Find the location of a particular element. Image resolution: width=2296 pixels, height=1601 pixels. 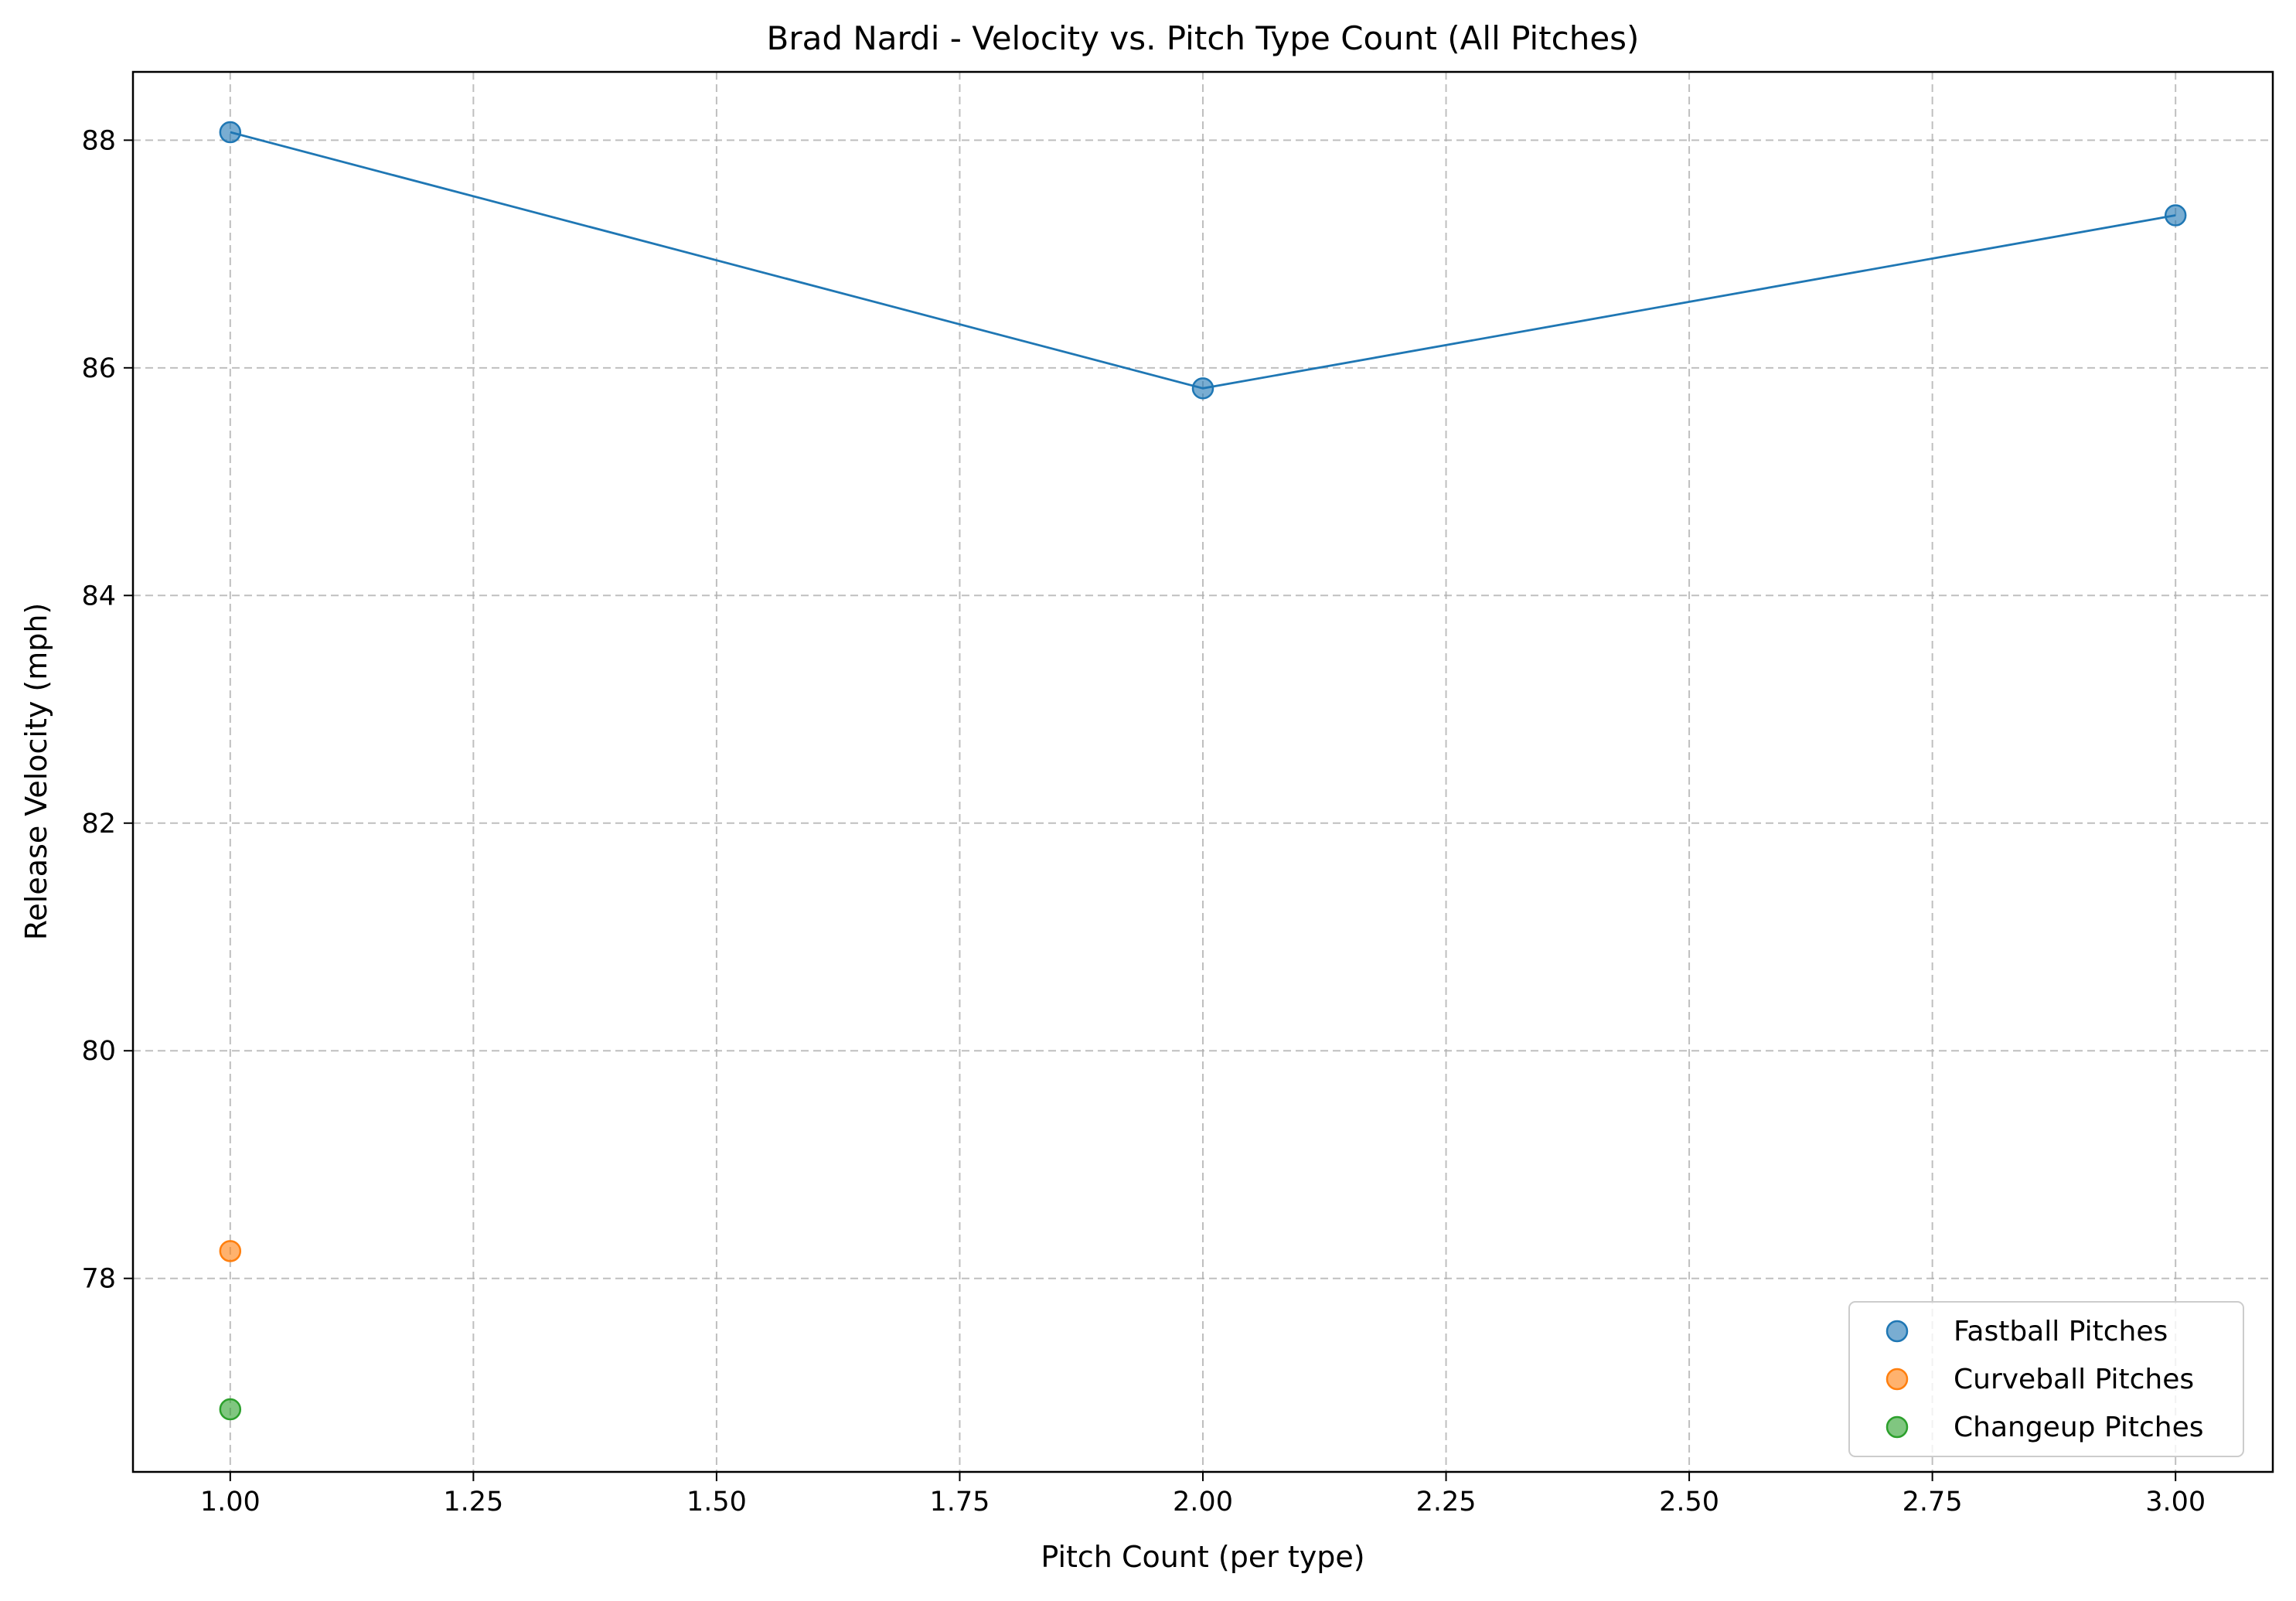

y-axis-label: Release Velocity (mph) is located at coordinates (36, 772).